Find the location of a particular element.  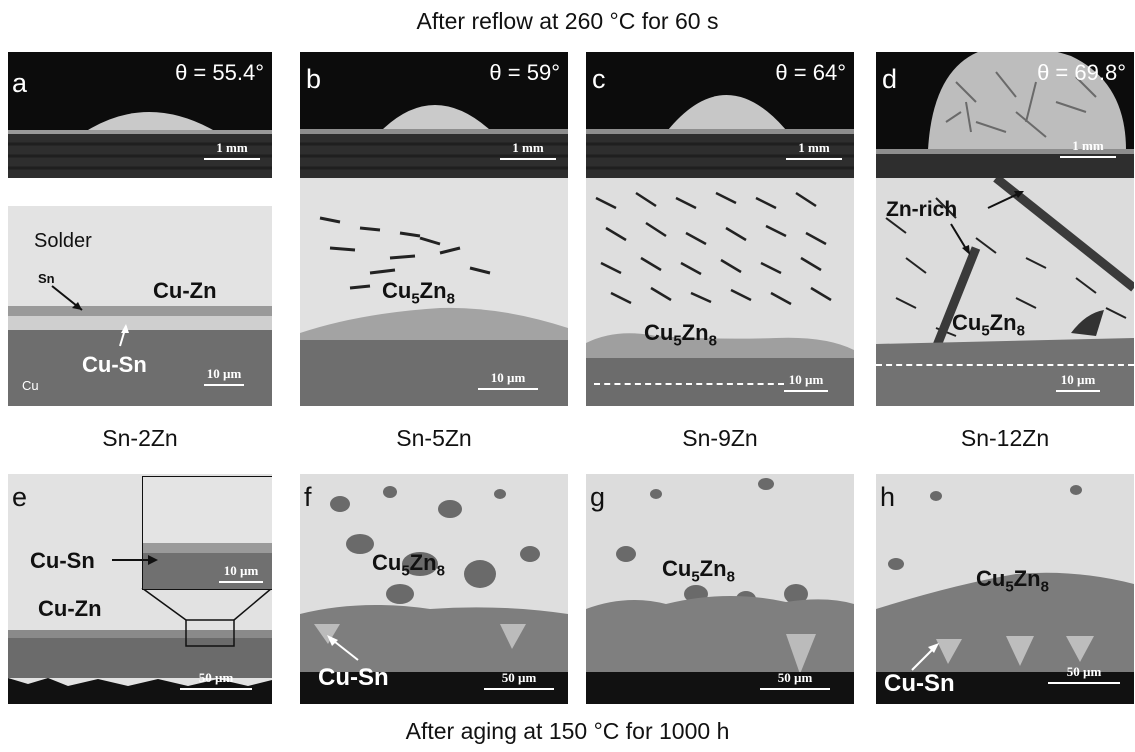

panel-b-micro-scalebar: 10 µm is located at coordinates (508, 380).